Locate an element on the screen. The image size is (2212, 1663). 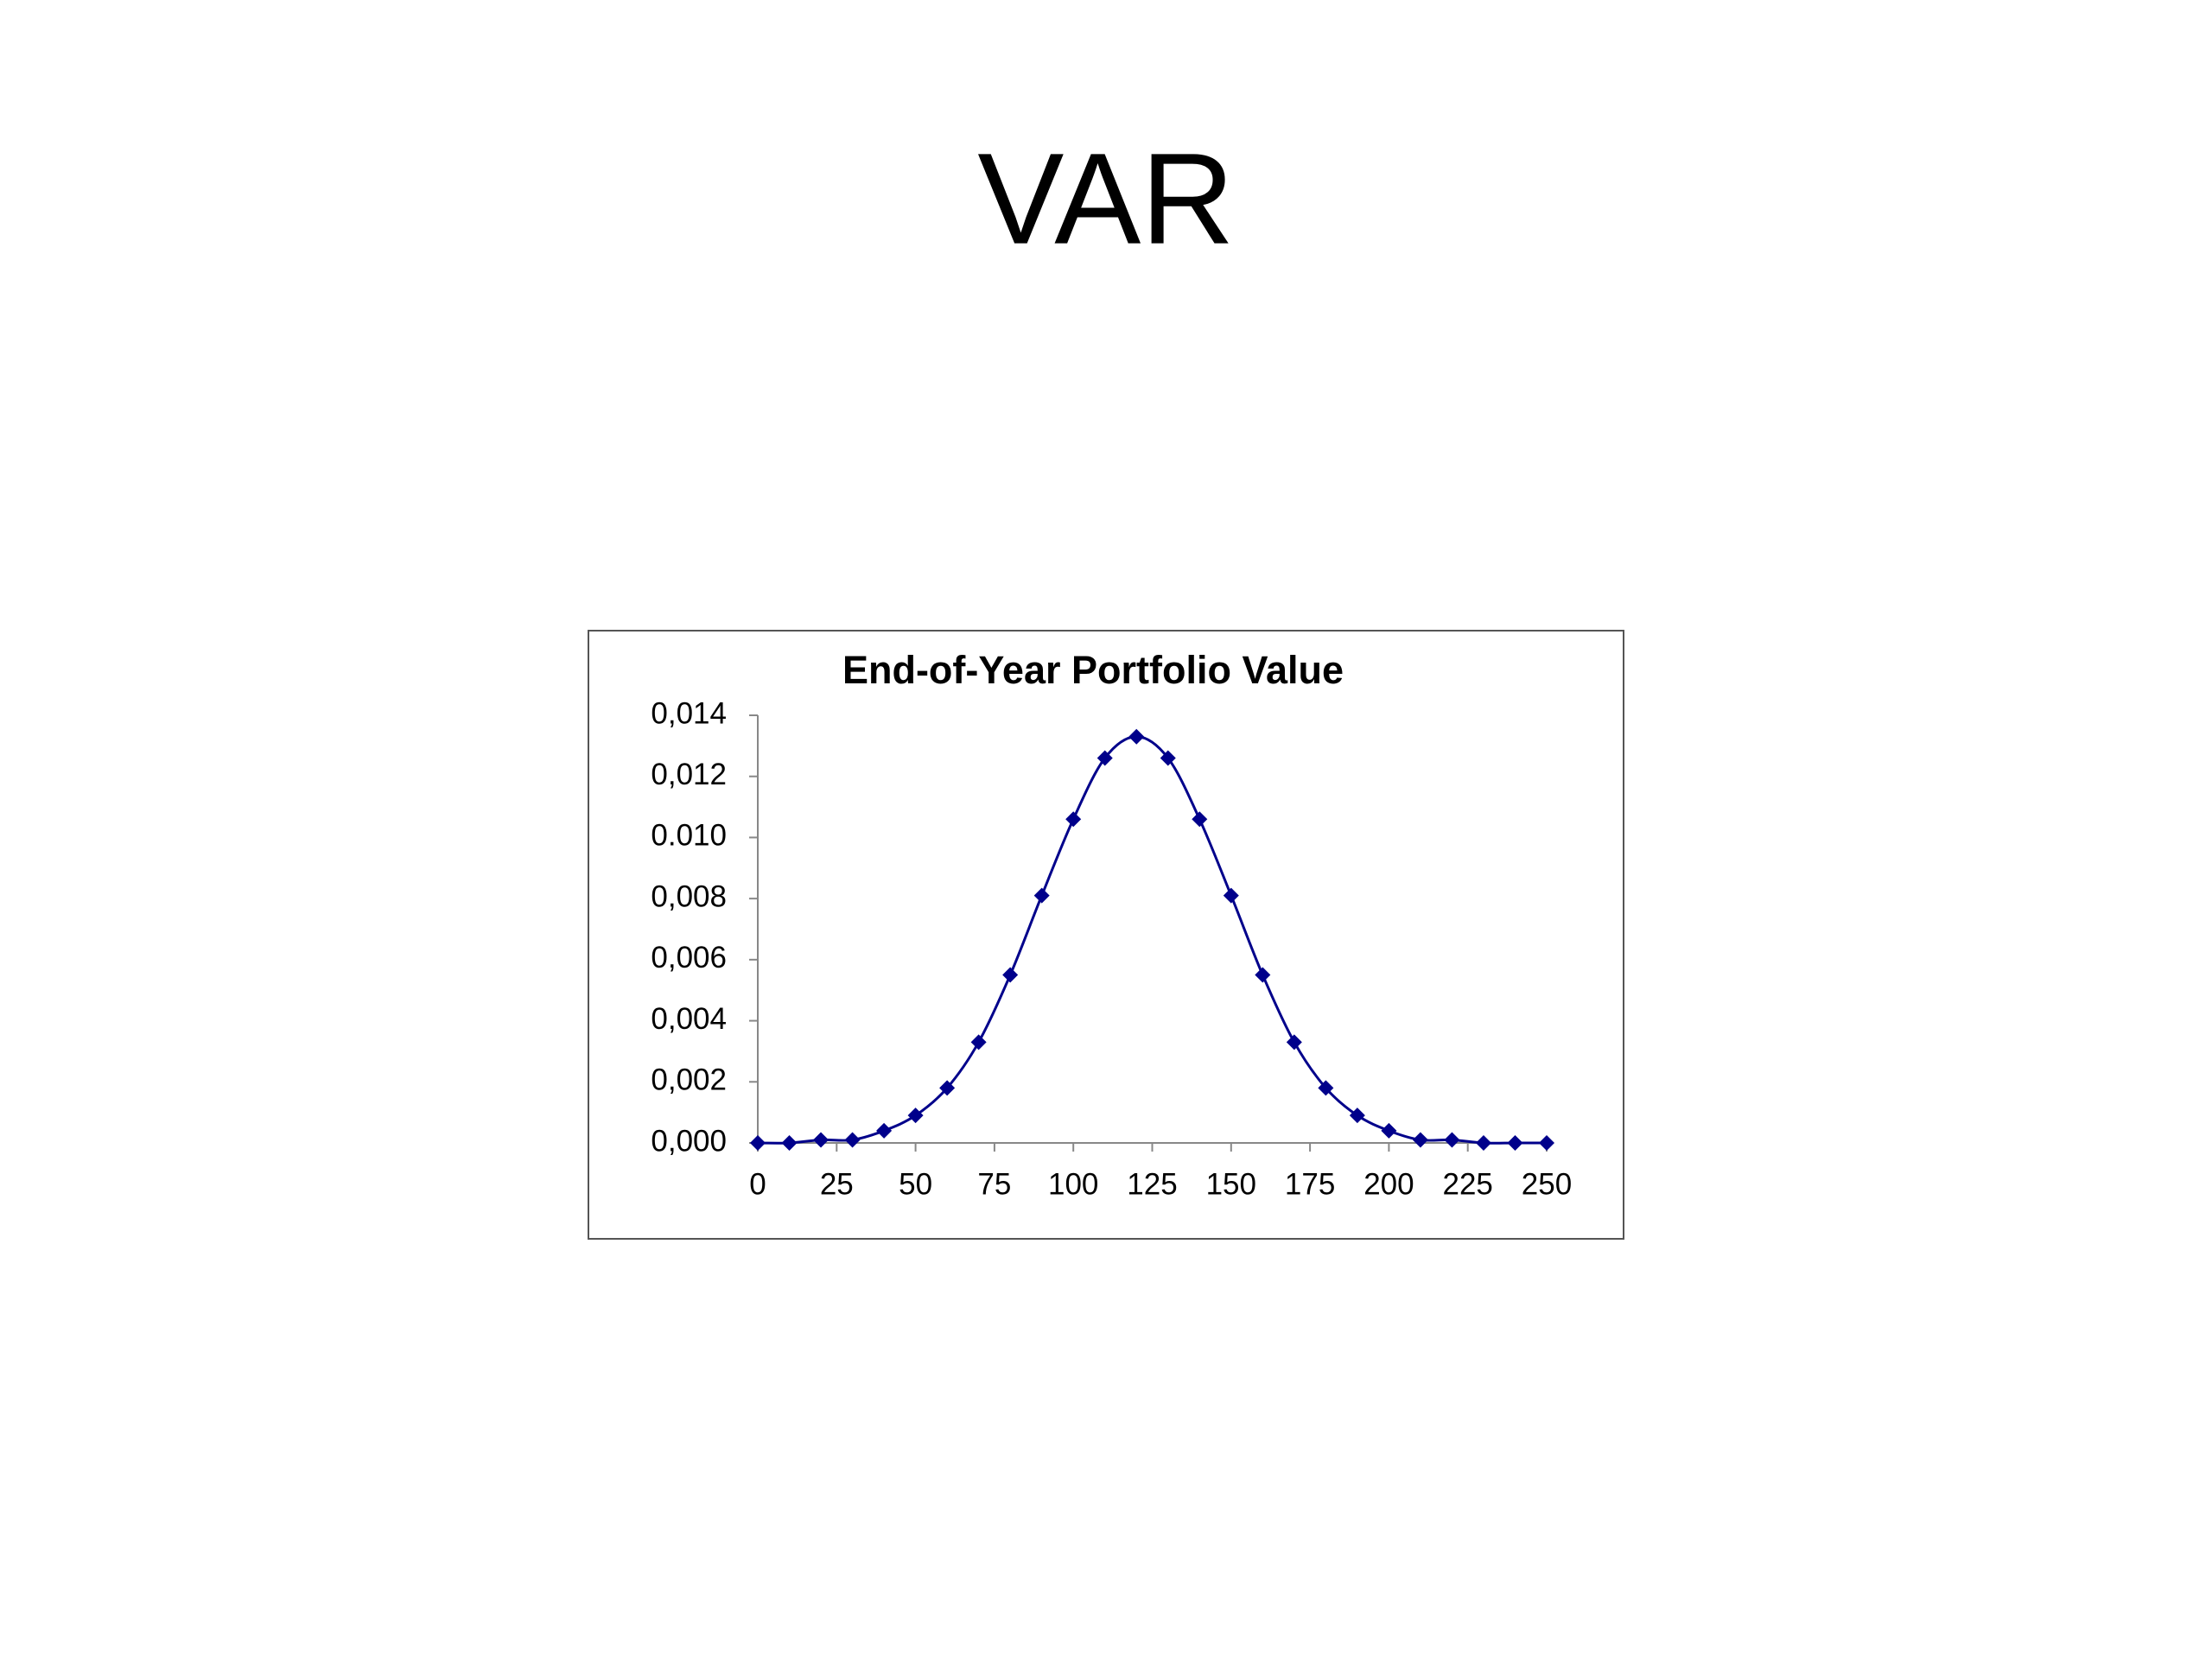
chart-title: End-of-Year Portfolio Value is located at coordinates (1093, 670).